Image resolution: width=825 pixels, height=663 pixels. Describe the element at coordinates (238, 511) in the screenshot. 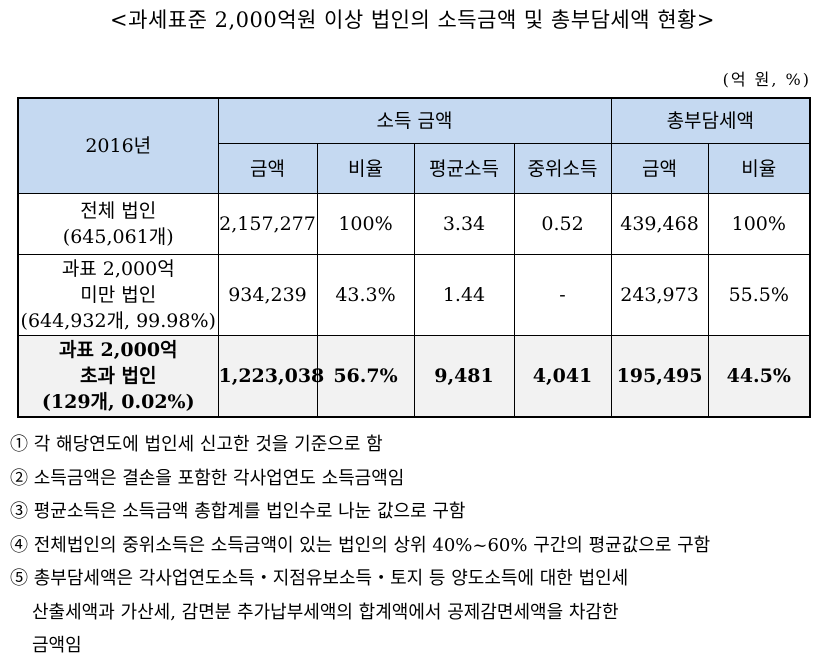

I see `footnote-text: ③ 평균소득은 소득금액 총합계를 법인수로 나눈 값으로 구함` at that location.